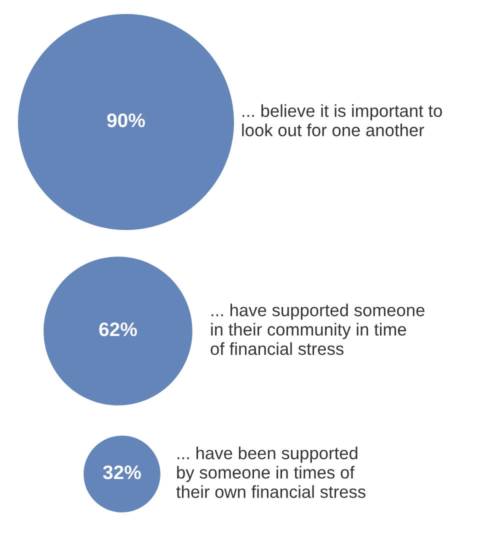 This screenshot has height=535, width=486. Describe the element at coordinates (342, 120) in the screenshot. I see `category-label: ... believe it is important to look out for one another` at that location.